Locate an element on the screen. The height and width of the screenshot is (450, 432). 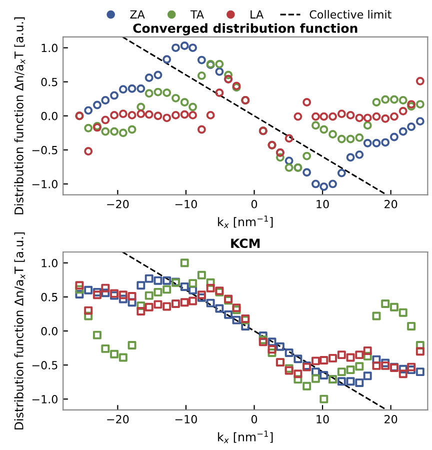
legend-label: ZA is located at coordinates (137, 14).